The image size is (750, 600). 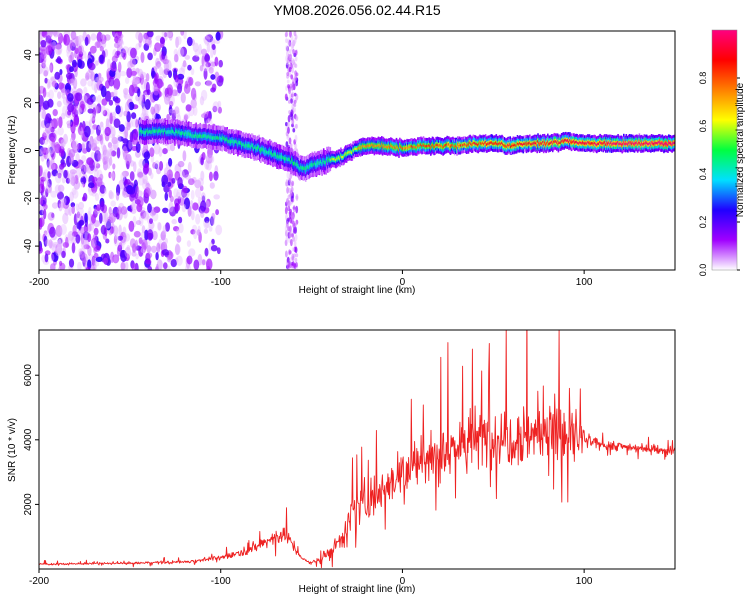 I want to click on snr-y-label: SNR (10 * v/v), so click(x=12, y=450).